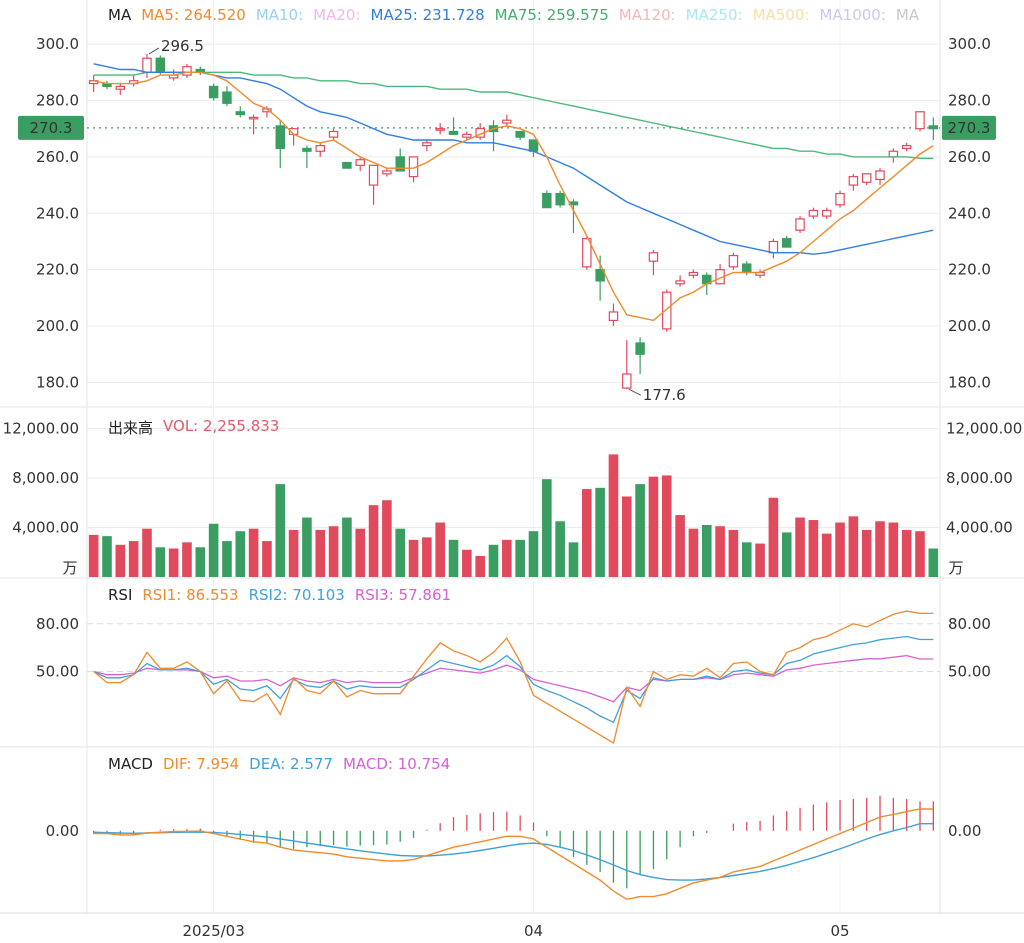 The image size is (1024, 943). I want to click on price-legend-item: MA, so click(907, 15).